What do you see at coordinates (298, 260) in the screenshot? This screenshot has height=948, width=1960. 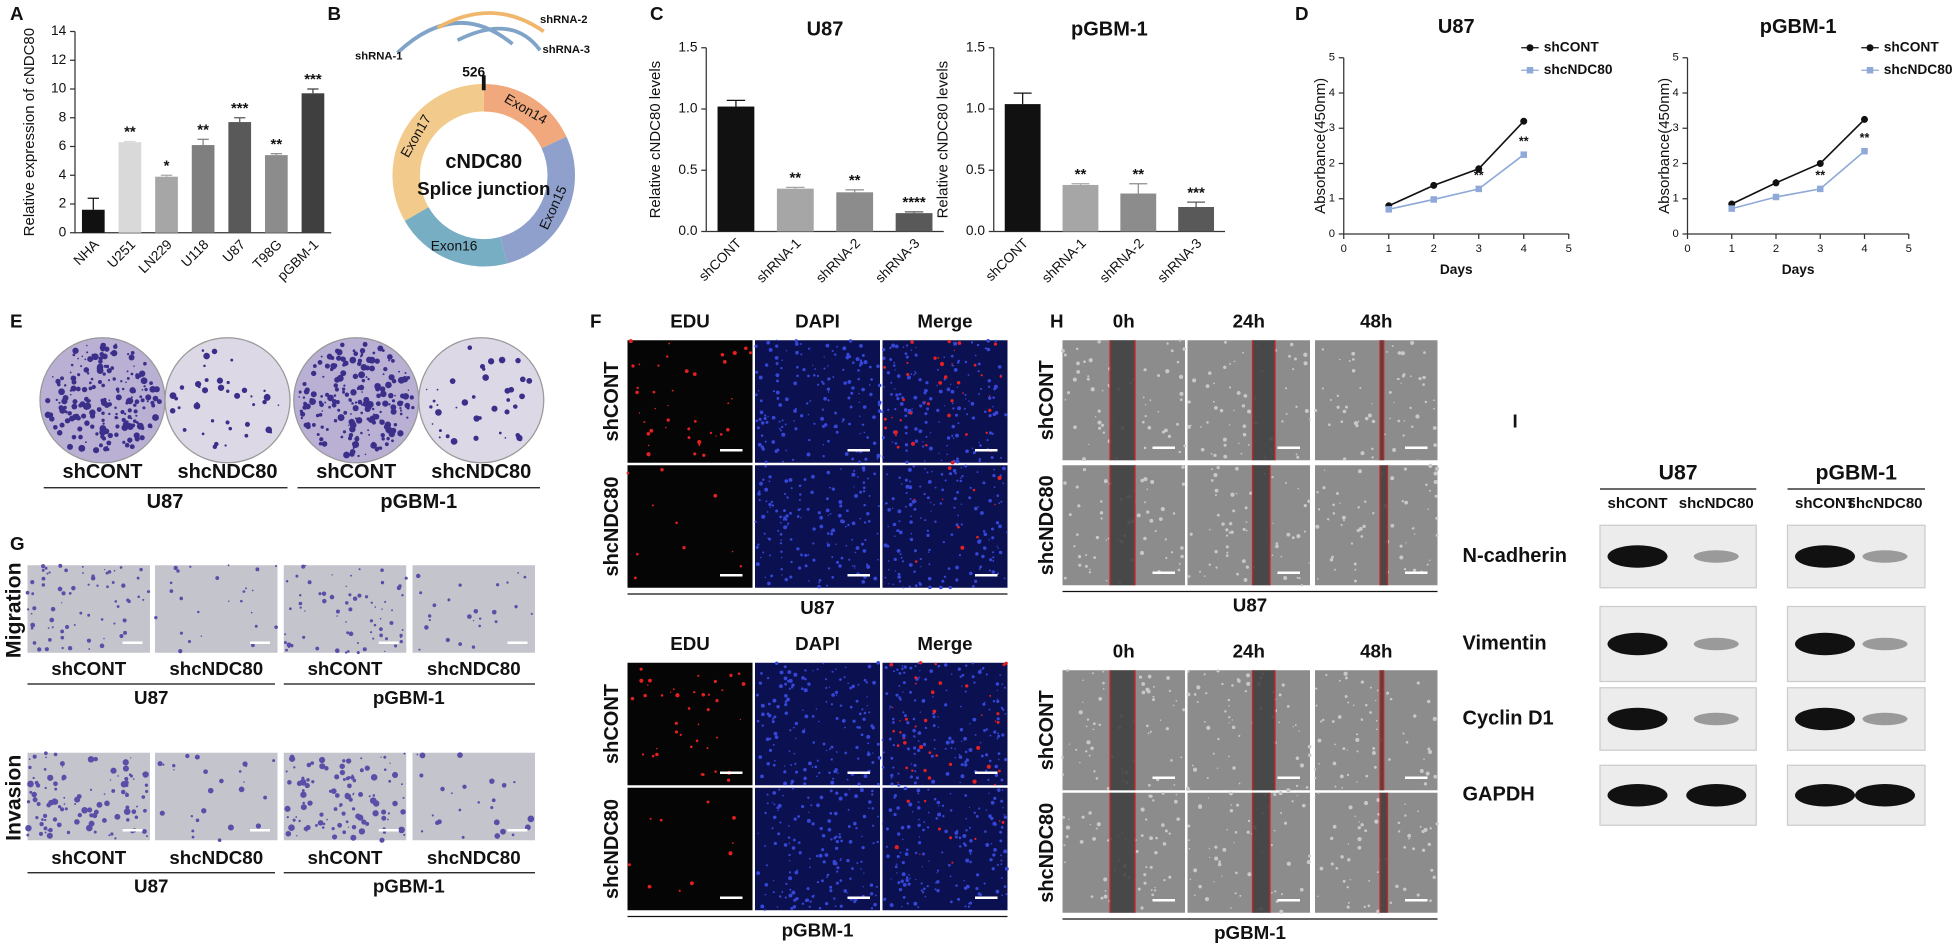 I see `x-tick-label: pGBM-1` at bounding box center [298, 260].